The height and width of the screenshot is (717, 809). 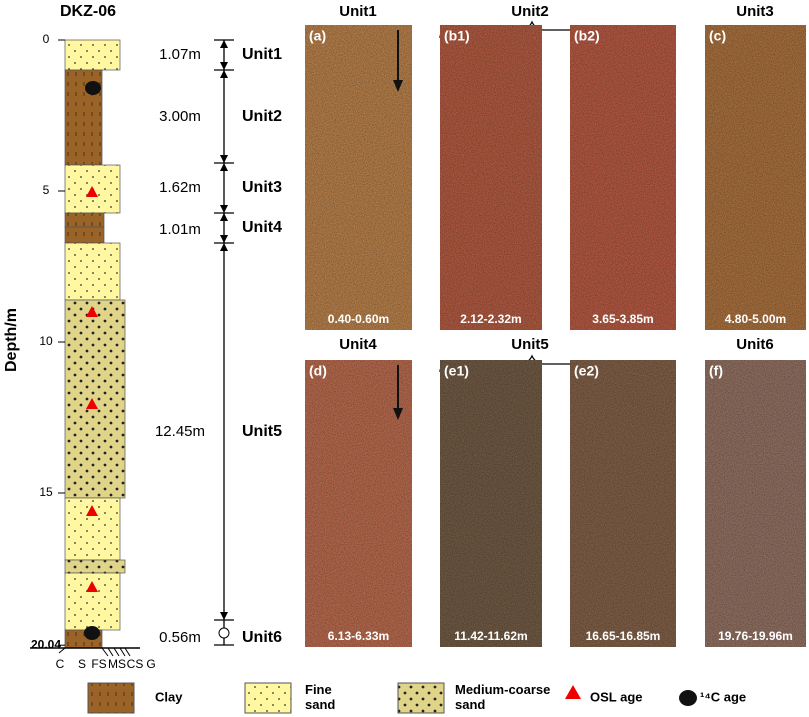 I want to click on depth-range: 11.42-11.62m, so click(x=490, y=636).